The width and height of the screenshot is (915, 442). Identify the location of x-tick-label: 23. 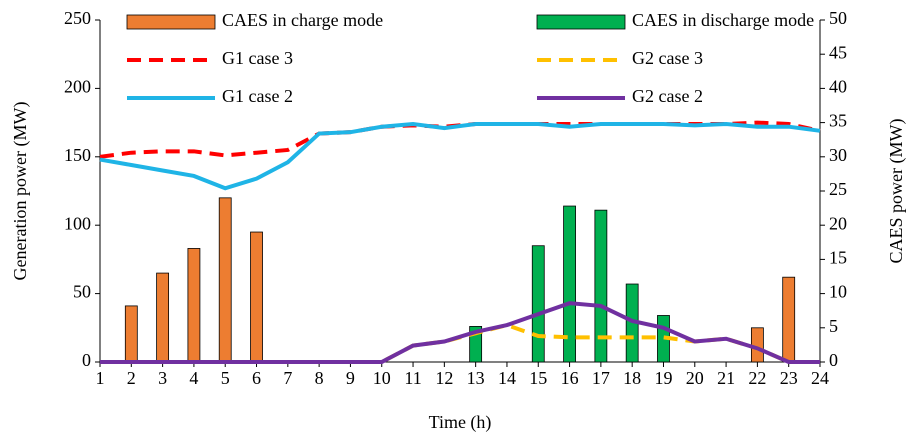
(789, 378).